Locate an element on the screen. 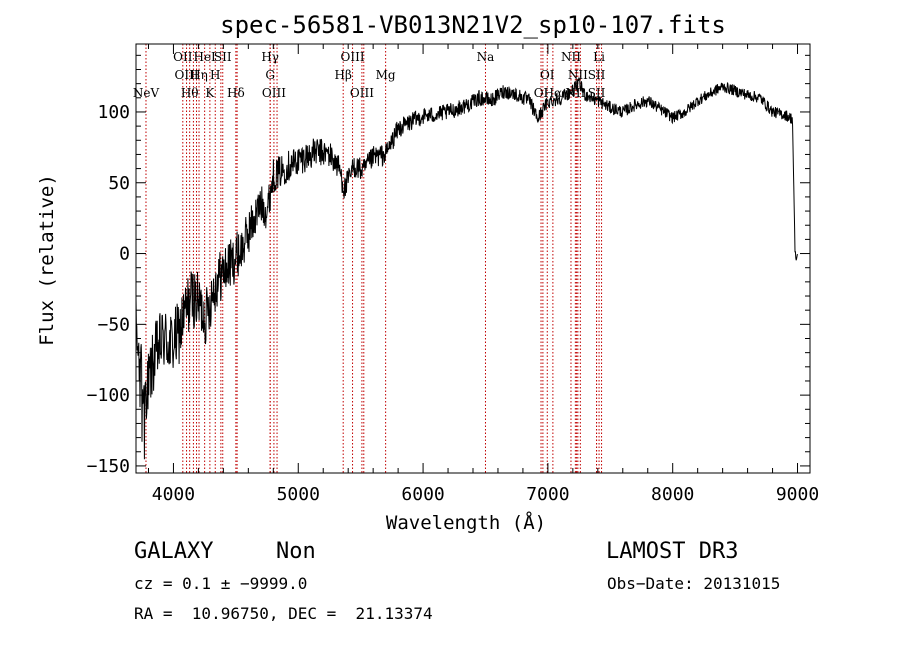 This screenshot has height=649, width=900. line-label-20: Hα is located at coordinates (553, 93).